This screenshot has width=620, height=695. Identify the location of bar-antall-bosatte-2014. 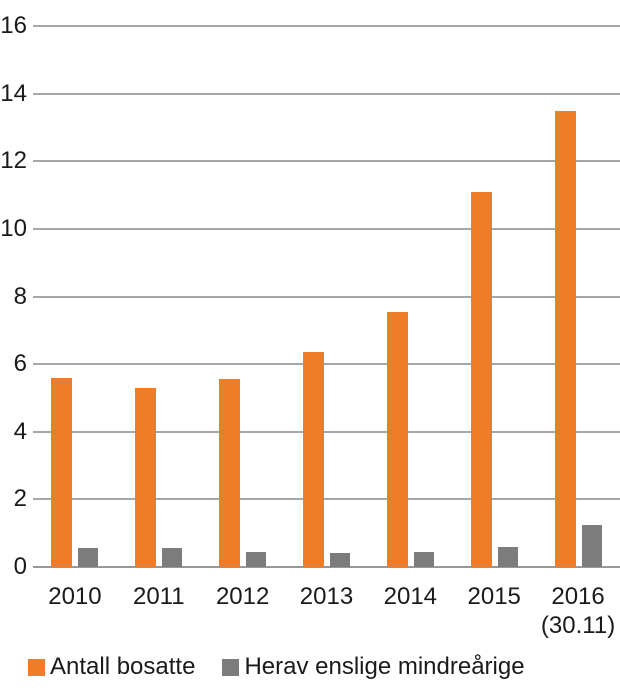
(397, 439).